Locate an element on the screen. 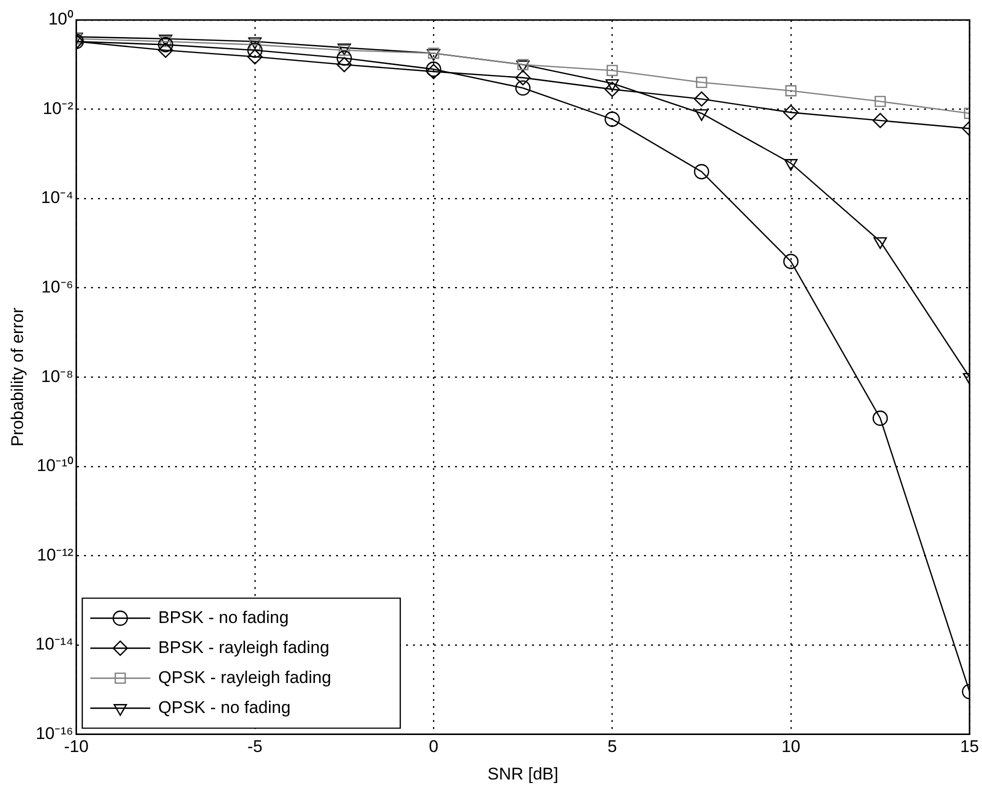 The width and height of the screenshot is (982, 793). x-tick-label: 15 is located at coordinates (970, 746).